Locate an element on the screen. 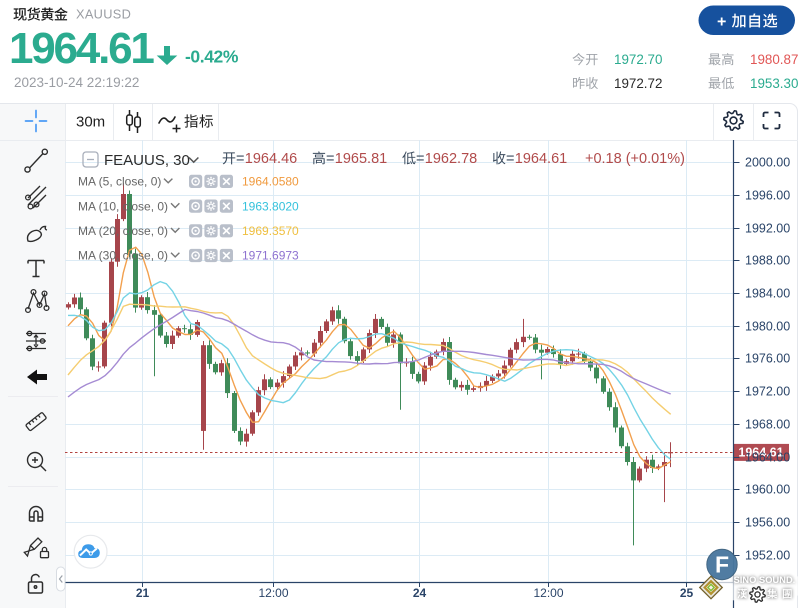  svg-text: 1956.00 is located at coordinates (767, 523).